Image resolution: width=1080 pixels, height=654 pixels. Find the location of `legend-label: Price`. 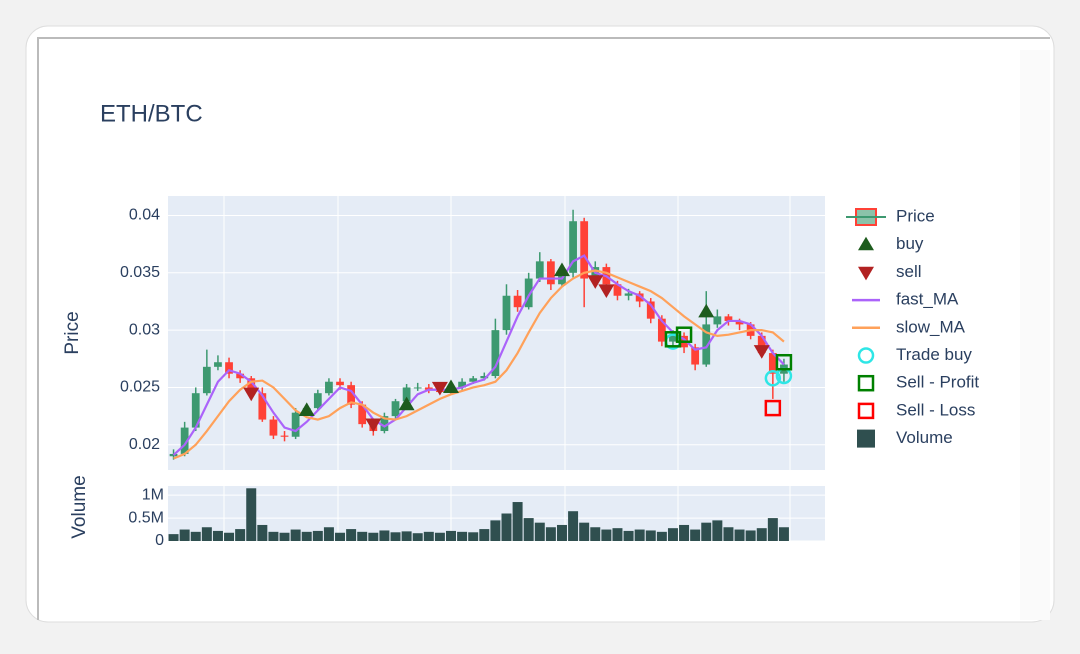

legend-label: Price is located at coordinates (915, 215).